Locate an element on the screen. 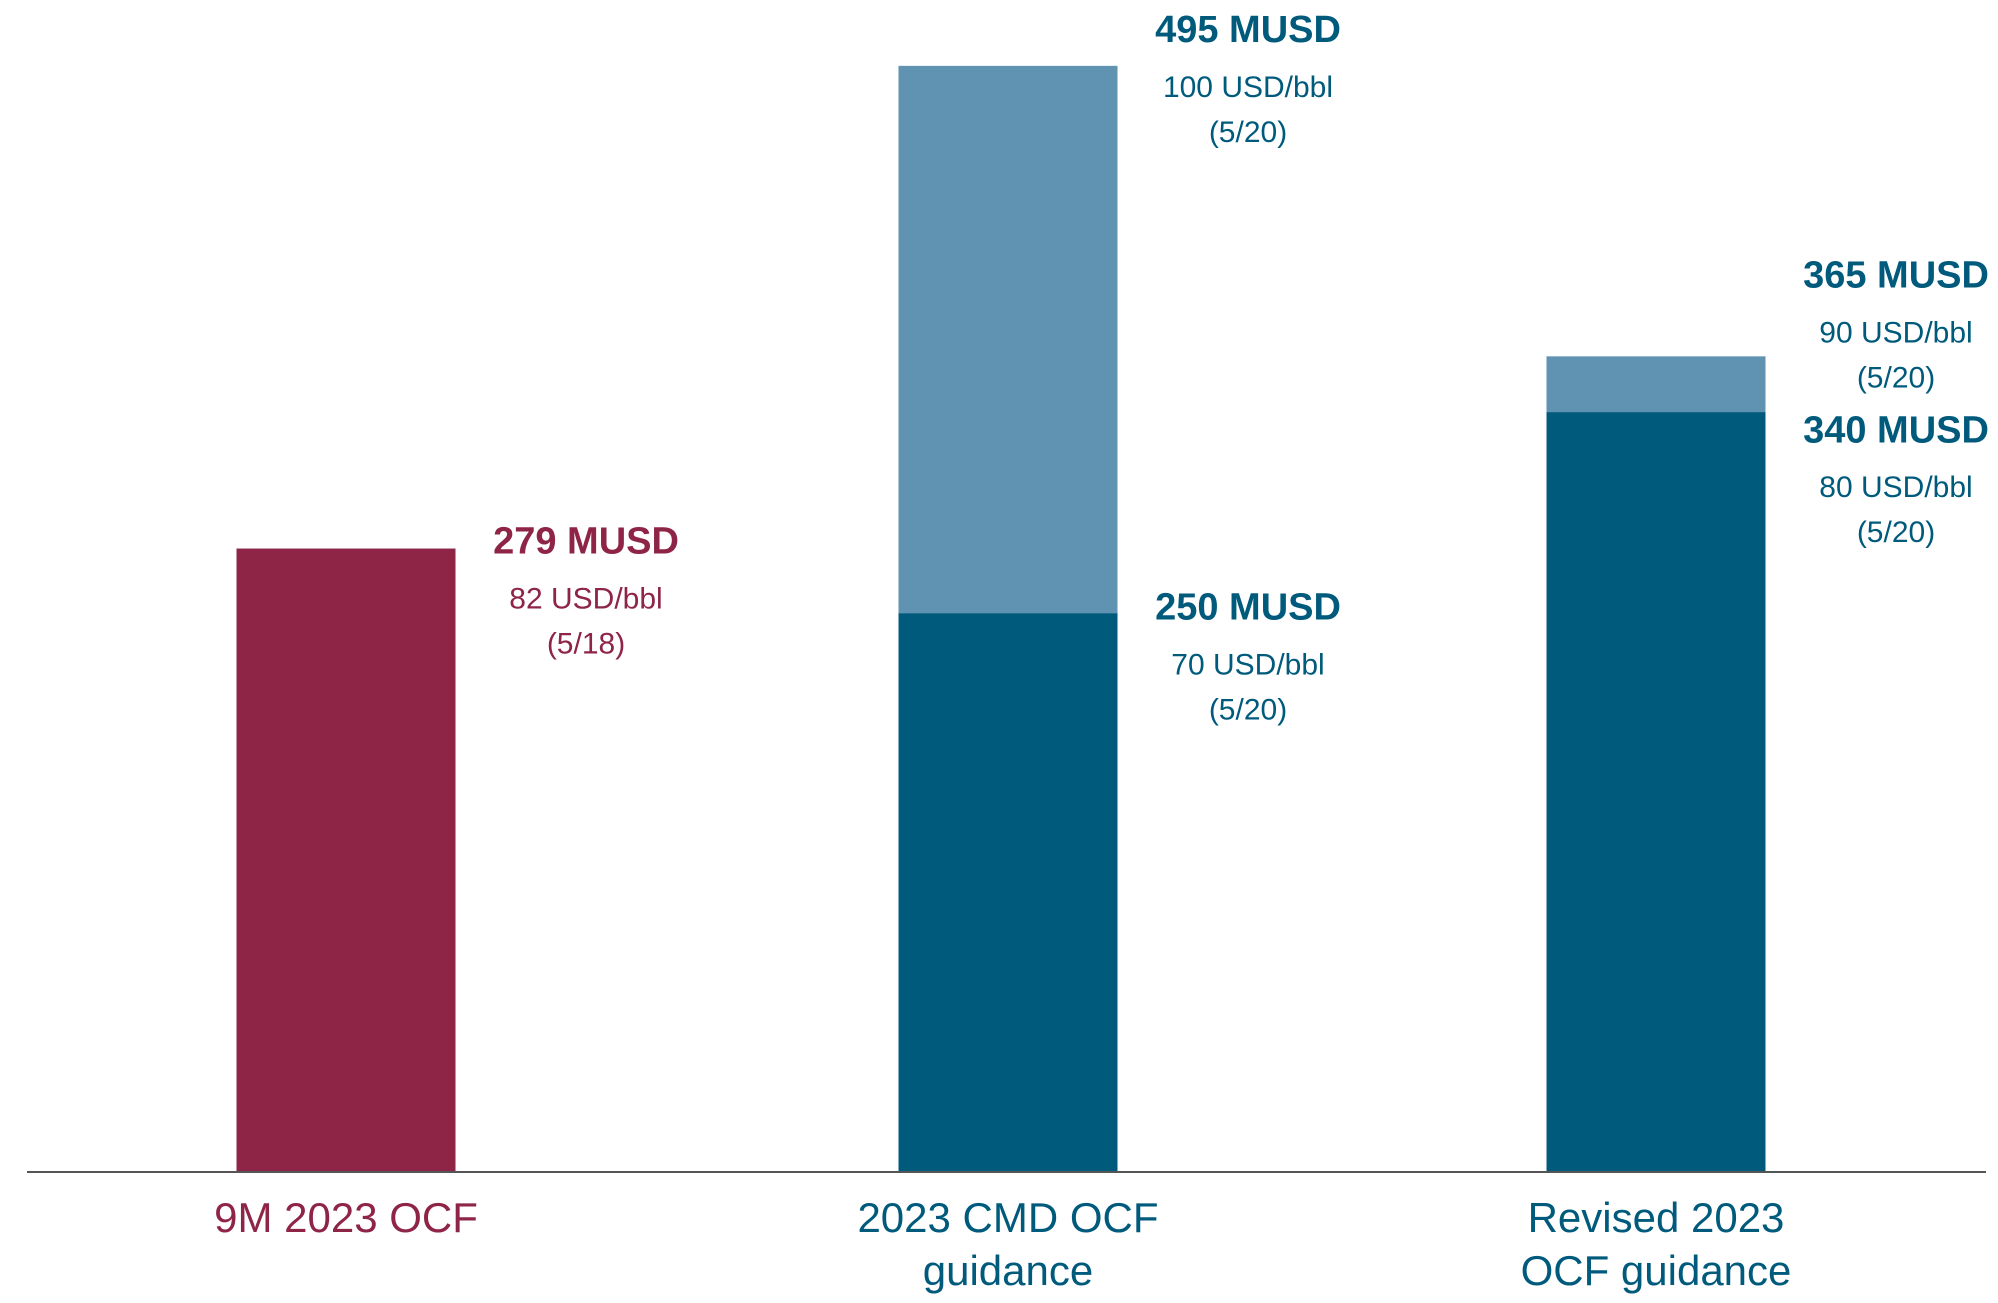 The image size is (1998, 1303). x-tick-label: Revised 2023 OCF guidance is located at coordinates (1656, 1244).